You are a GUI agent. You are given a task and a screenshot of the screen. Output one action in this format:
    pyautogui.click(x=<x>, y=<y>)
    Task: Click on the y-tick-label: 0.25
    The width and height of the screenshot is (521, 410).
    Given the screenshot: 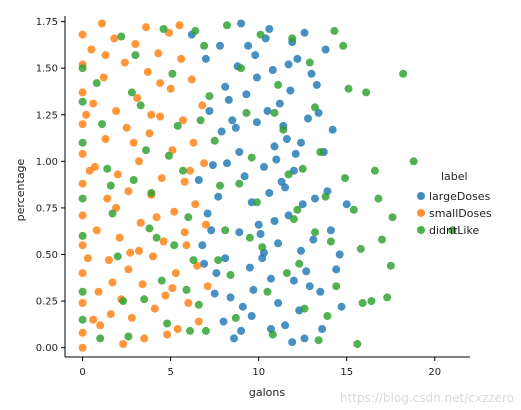 What is the action you would take?
    pyautogui.click(x=47, y=302)
    